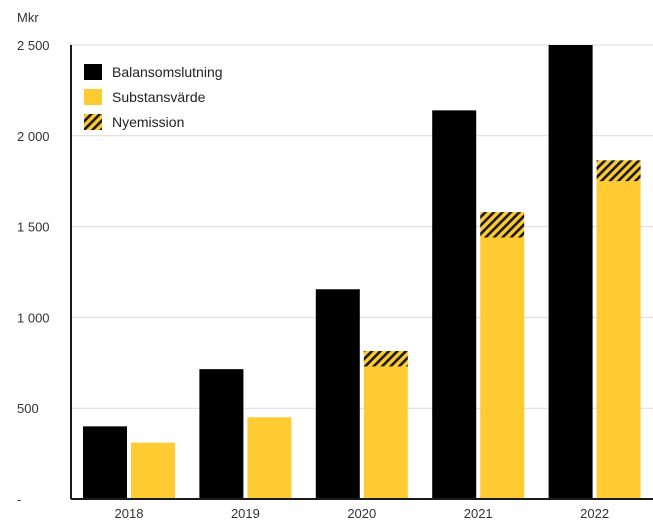 The image size is (653, 527). What do you see at coordinates (361, 513) in the screenshot?
I see `x-tick-label: 2020` at bounding box center [361, 513].